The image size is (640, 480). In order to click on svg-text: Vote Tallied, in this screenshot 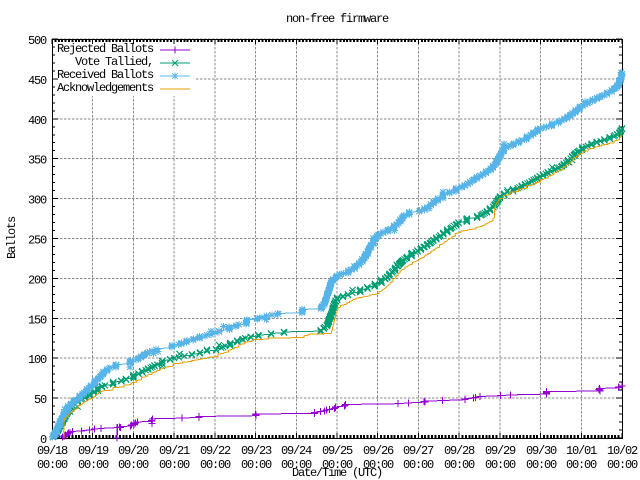, I will do `click(114, 62)`.